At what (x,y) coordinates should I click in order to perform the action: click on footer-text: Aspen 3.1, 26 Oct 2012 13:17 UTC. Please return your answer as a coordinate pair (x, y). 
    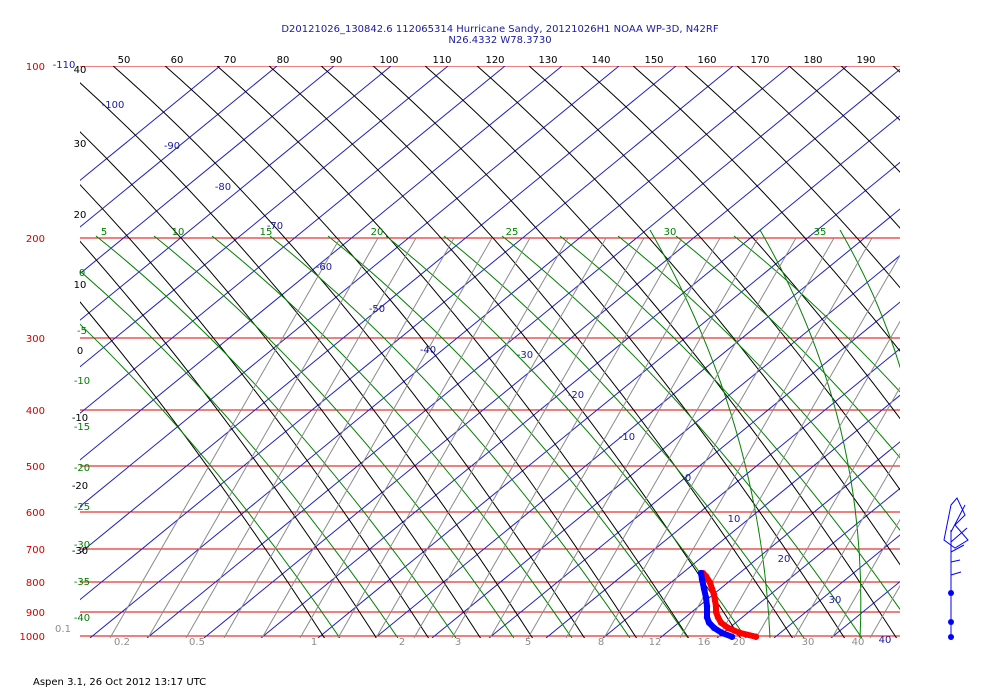
    Looking at the image, I should click on (120, 682).